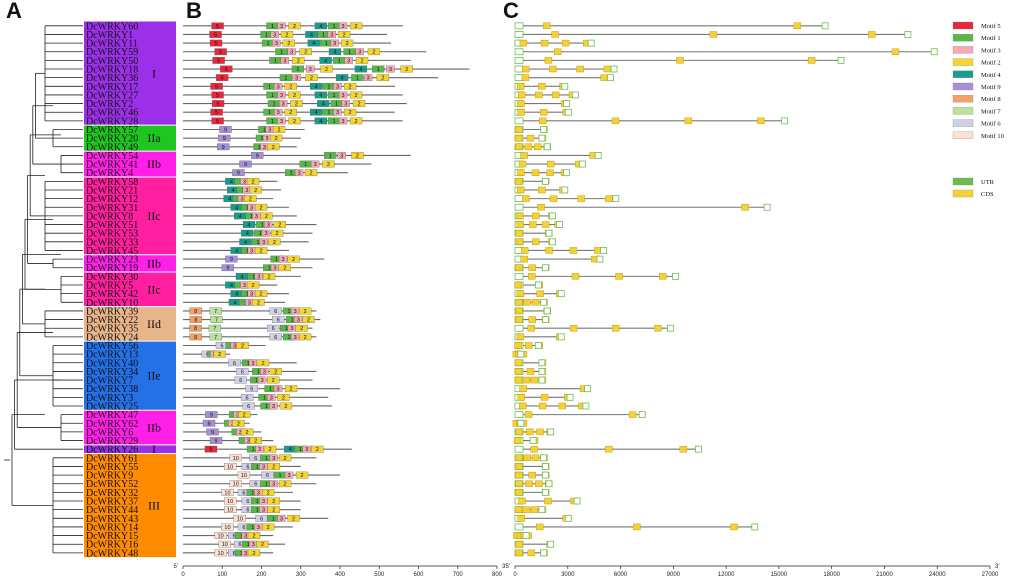 The height and width of the screenshot is (582, 1024). I want to click on gene-label: DcWRKY15, so click(112, 536).